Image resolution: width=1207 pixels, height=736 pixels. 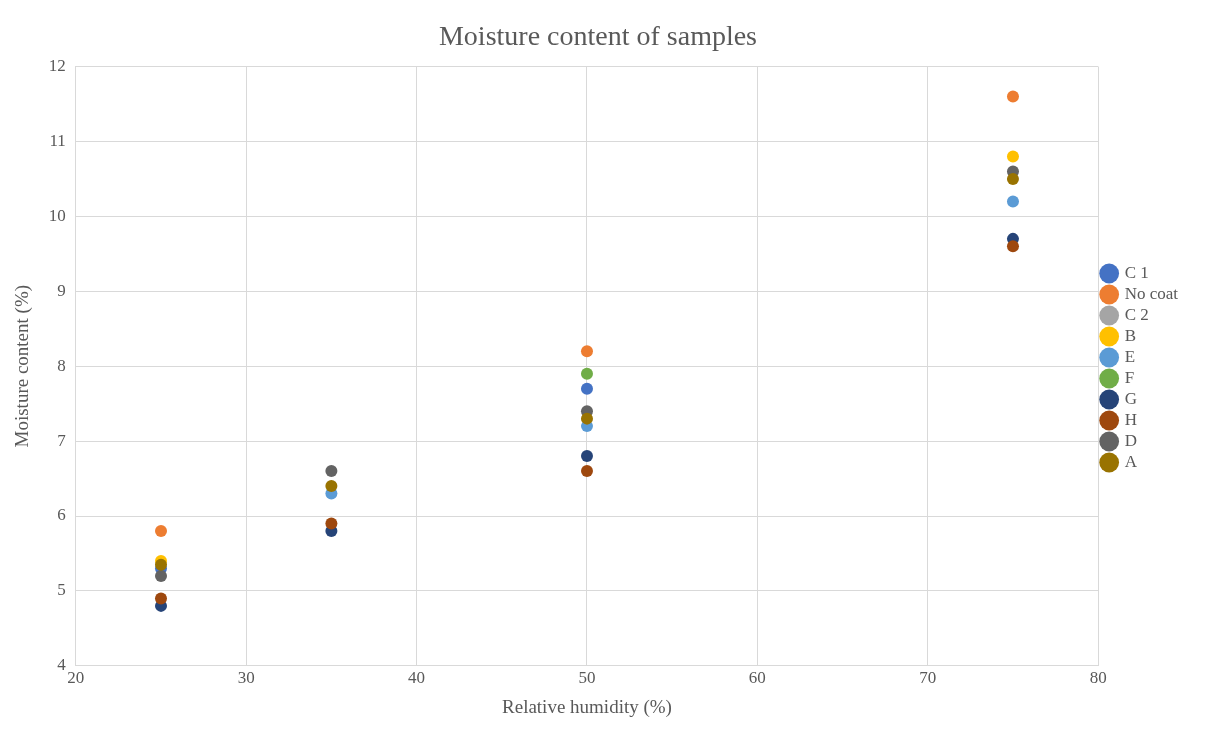 I want to click on y-tick-label: 4, so click(x=62, y=665).